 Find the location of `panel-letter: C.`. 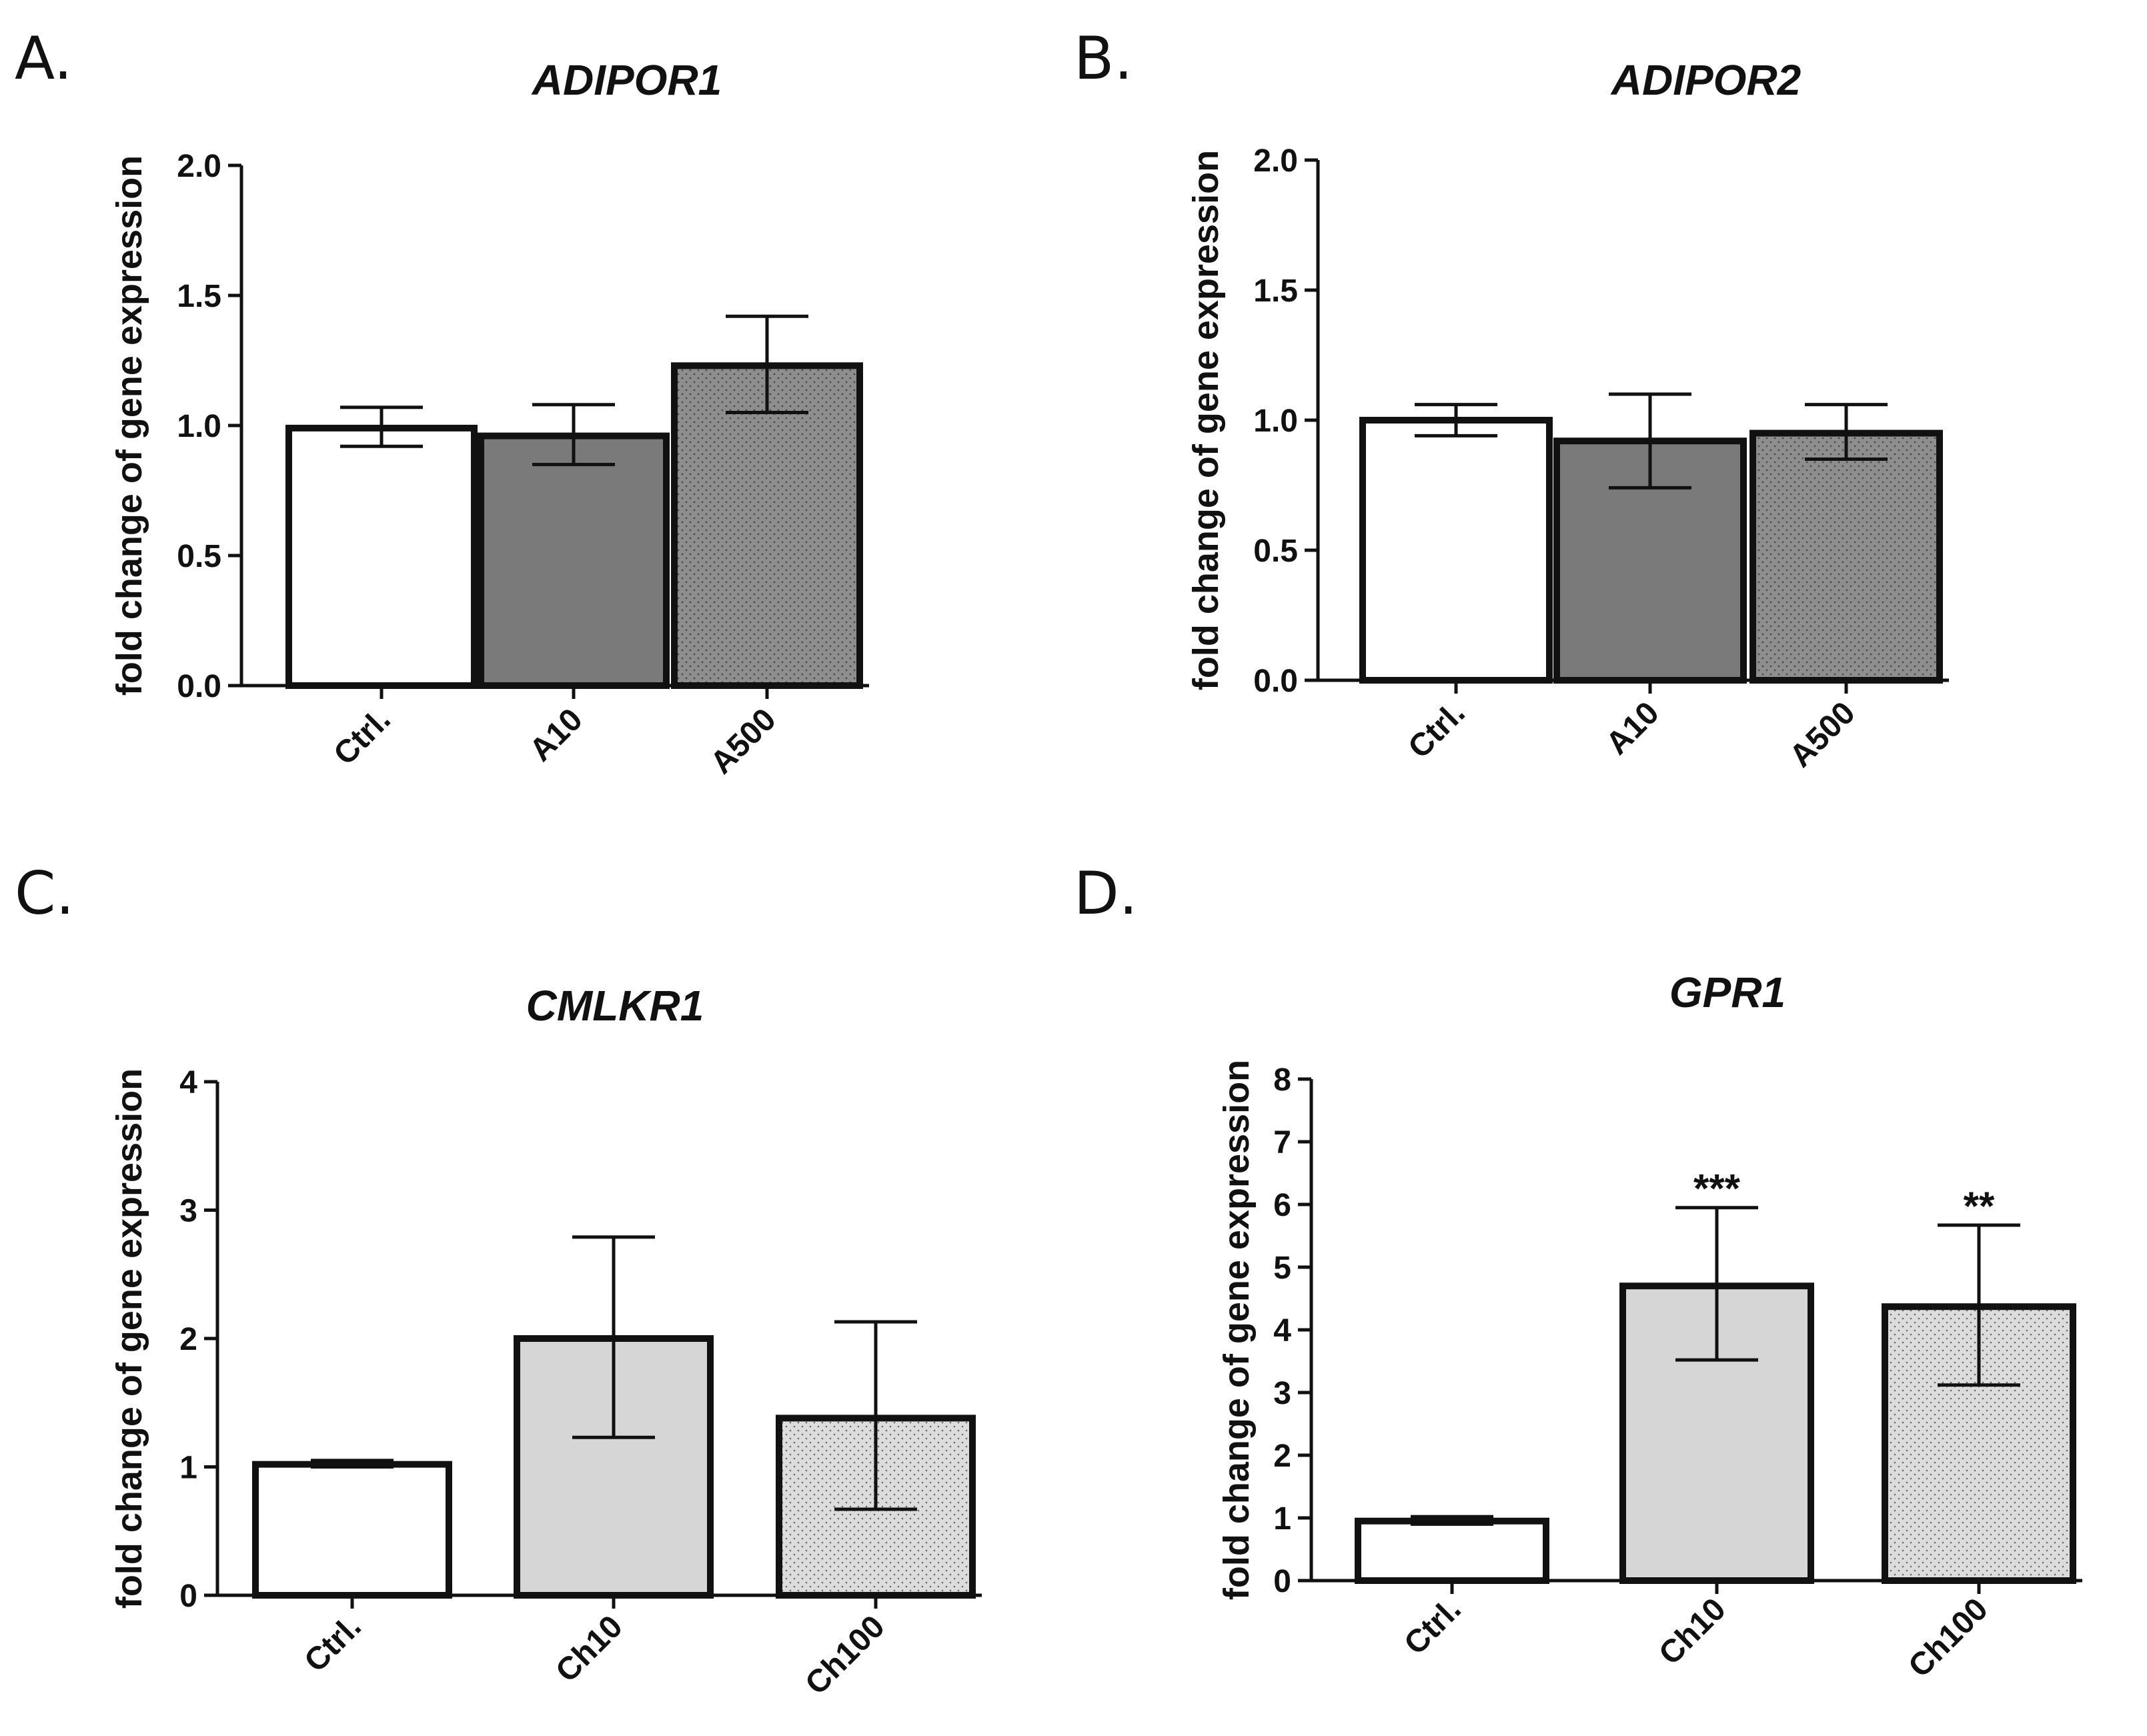

panel-letter: C. is located at coordinates (44, 893).